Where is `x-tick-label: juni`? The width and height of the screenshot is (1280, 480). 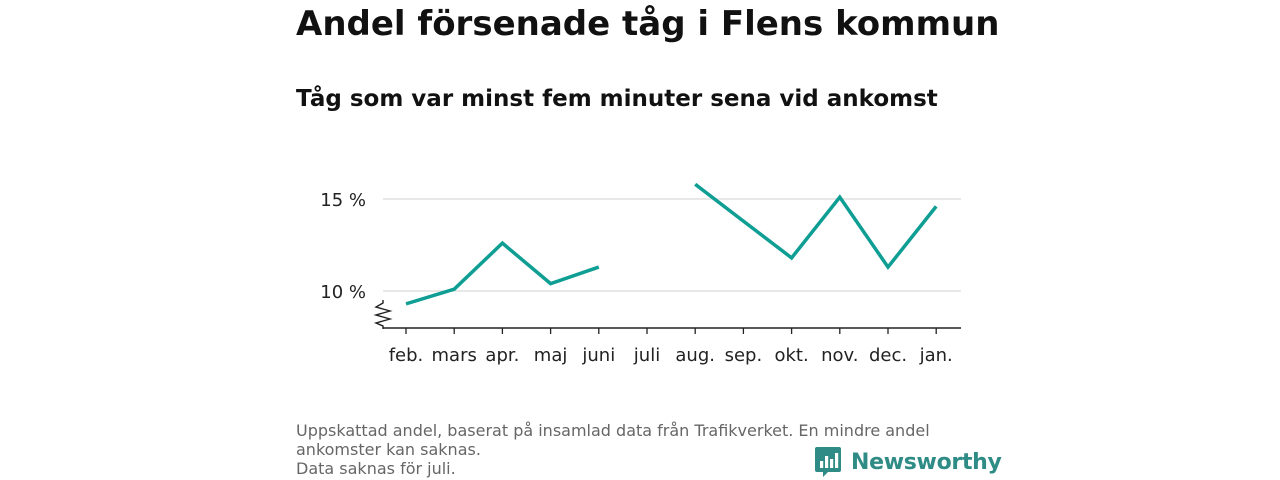 x-tick-label: juni is located at coordinates (598, 355).